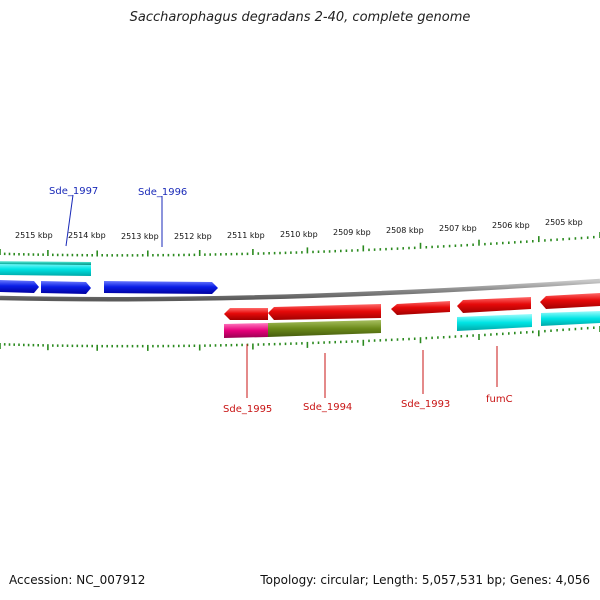 This screenshot has height=600, width=600. I want to click on gene-arrow-sde-1994, so click(324, 312).